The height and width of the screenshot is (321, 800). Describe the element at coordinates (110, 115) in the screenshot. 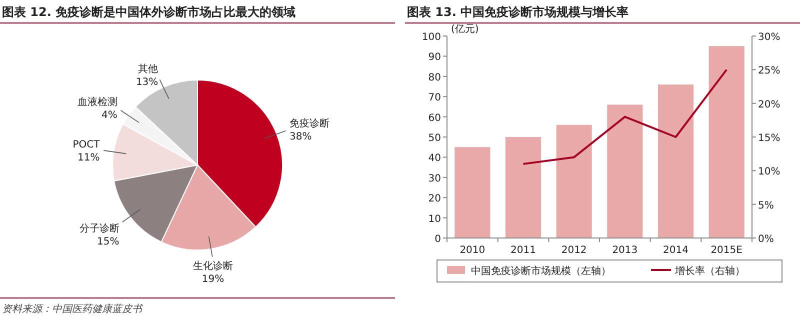

I see `data-label: 4%` at that location.